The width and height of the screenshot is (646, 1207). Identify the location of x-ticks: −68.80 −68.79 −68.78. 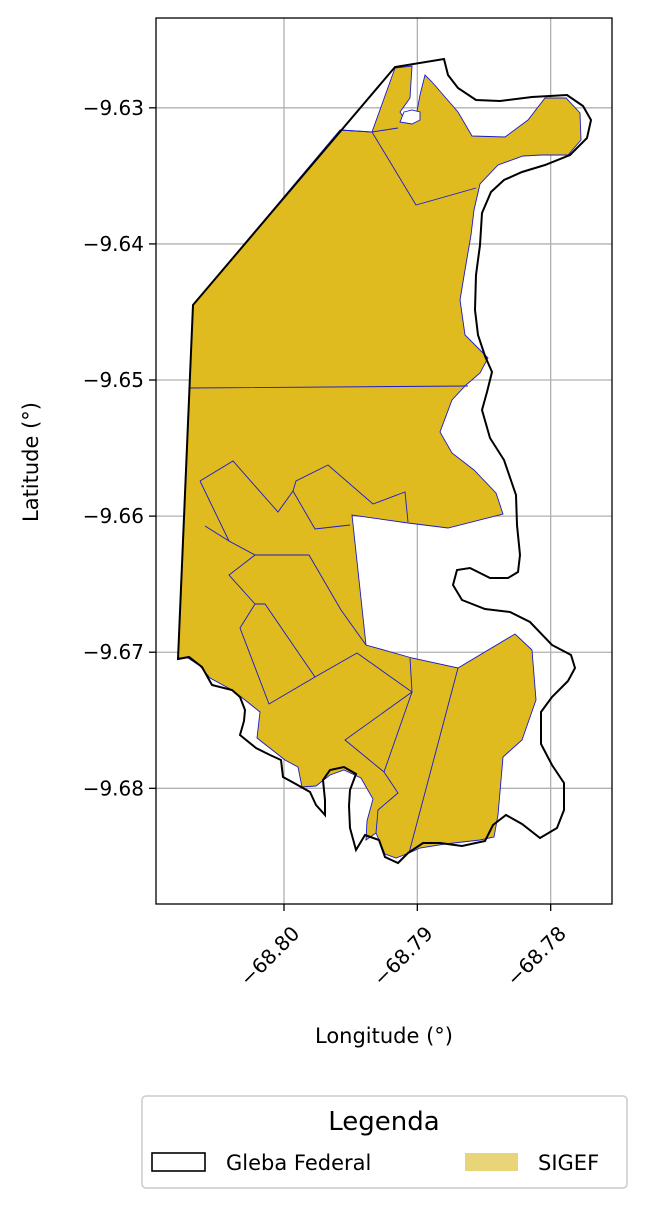
(403, 947).